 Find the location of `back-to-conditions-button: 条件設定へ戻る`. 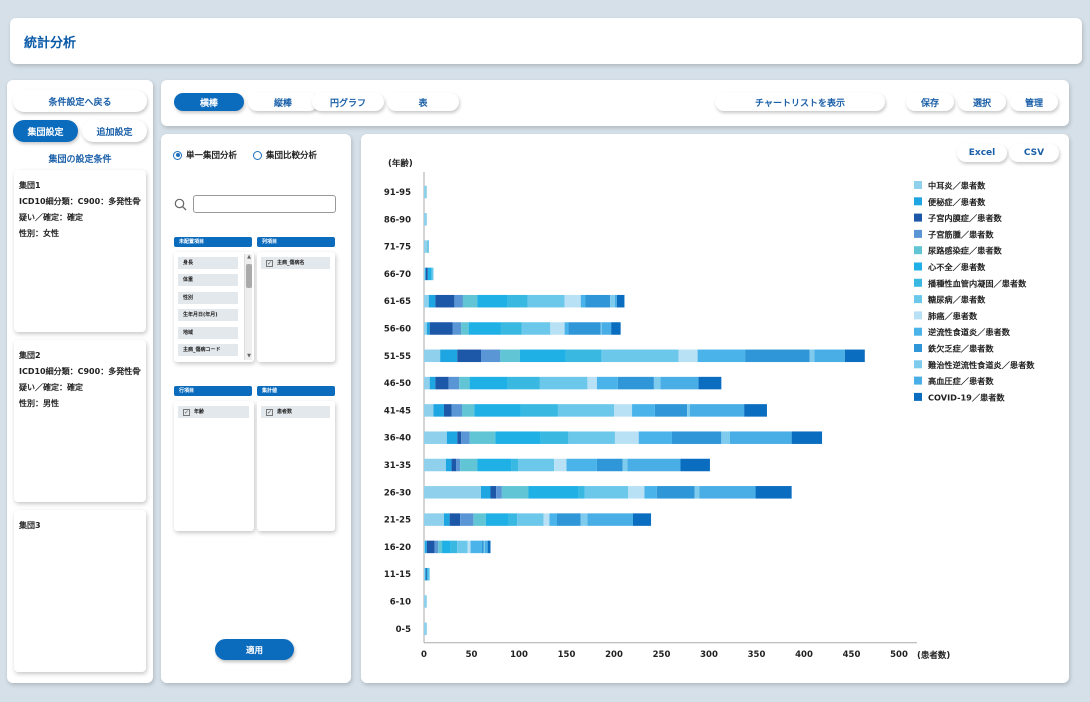

back-to-conditions-button: 条件設定へ戻る is located at coordinates (80, 101).